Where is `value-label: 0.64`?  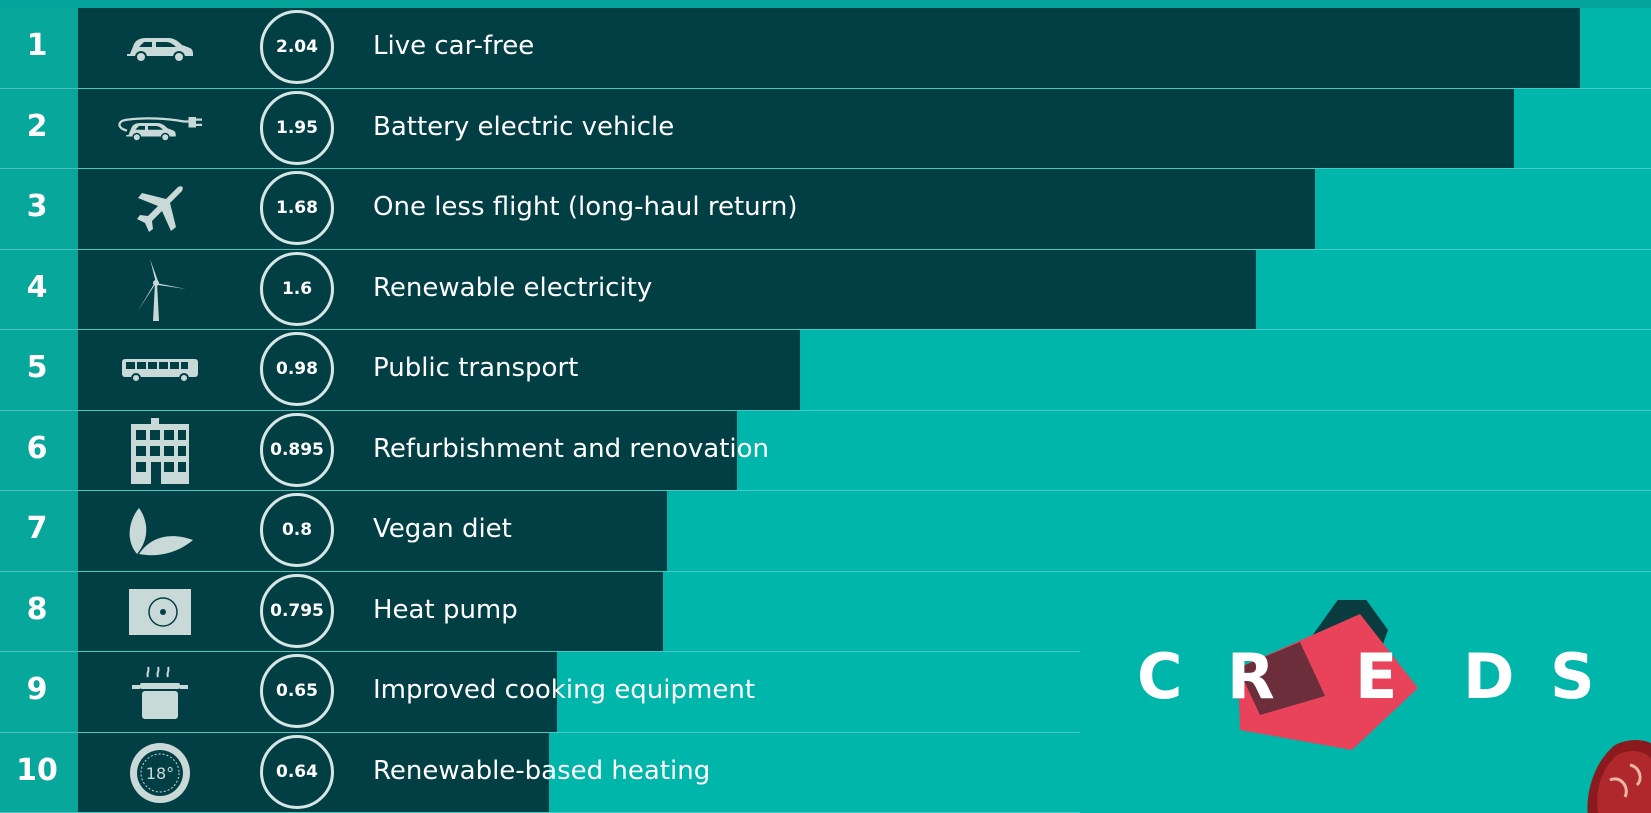 value-label: 0.64 is located at coordinates (297, 771).